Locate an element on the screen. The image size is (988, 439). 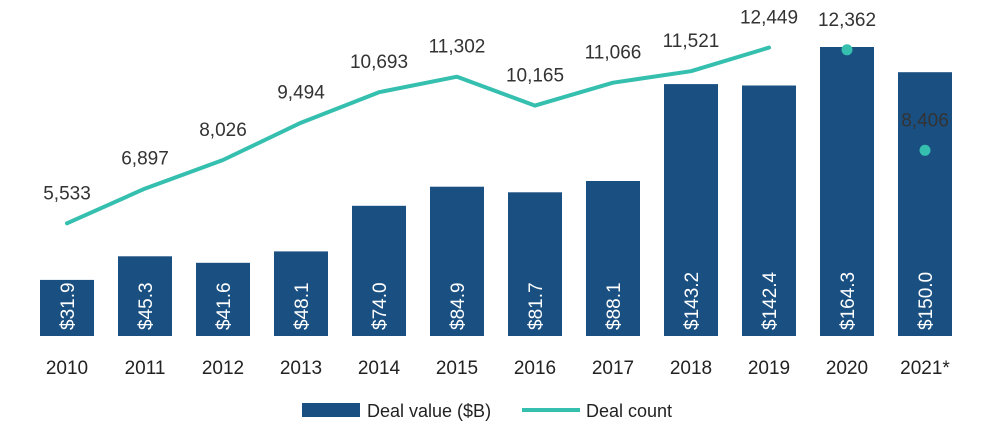
deal-count-label: 8,406 is located at coordinates (925, 120).